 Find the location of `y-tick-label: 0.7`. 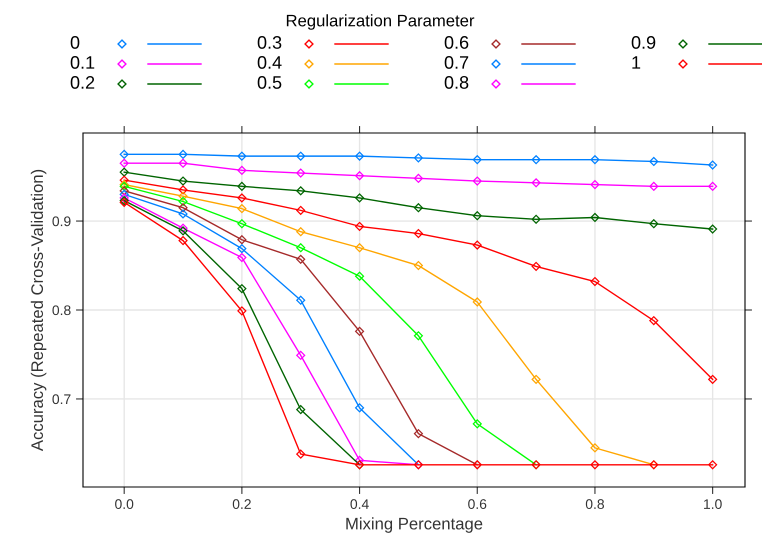

y-tick-label: 0.7 is located at coordinates (61, 399).